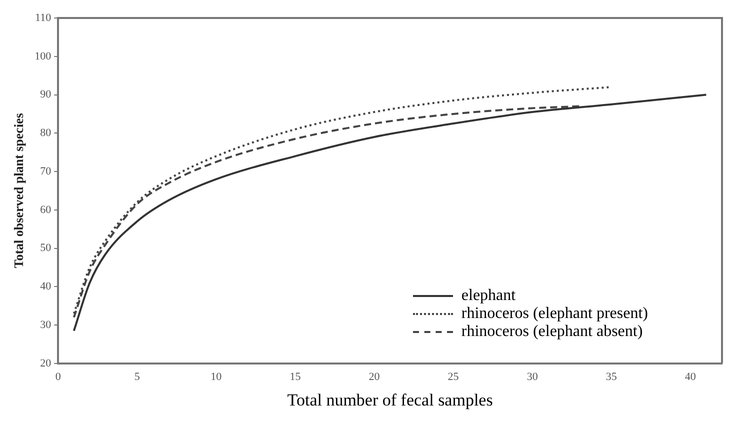 The height and width of the screenshot is (423, 736). What do you see at coordinates (46, 133) in the screenshot?
I see `y-tick-label: 80` at bounding box center [46, 133].